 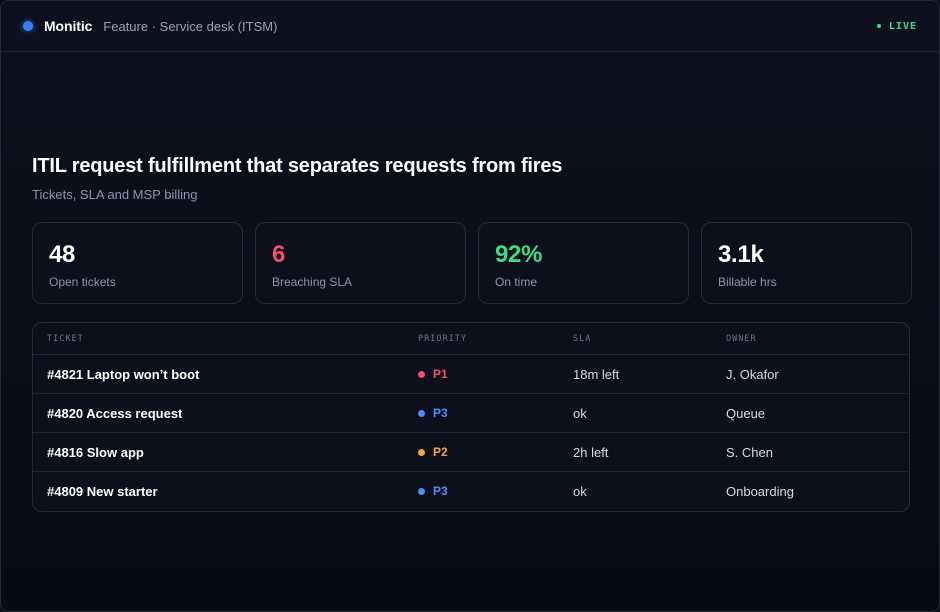 I want to click on priority-badge: P1, so click(x=433, y=374).